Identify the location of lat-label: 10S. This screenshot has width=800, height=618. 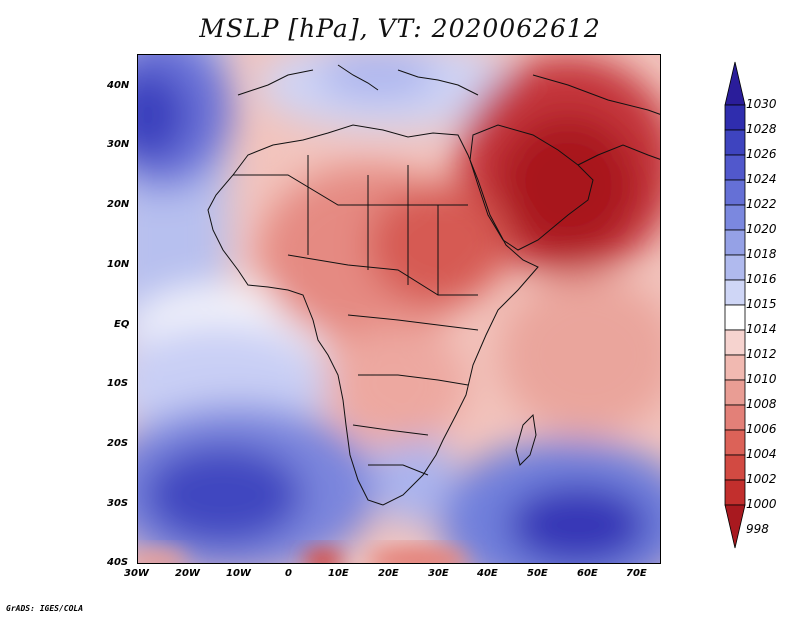
(118, 383).